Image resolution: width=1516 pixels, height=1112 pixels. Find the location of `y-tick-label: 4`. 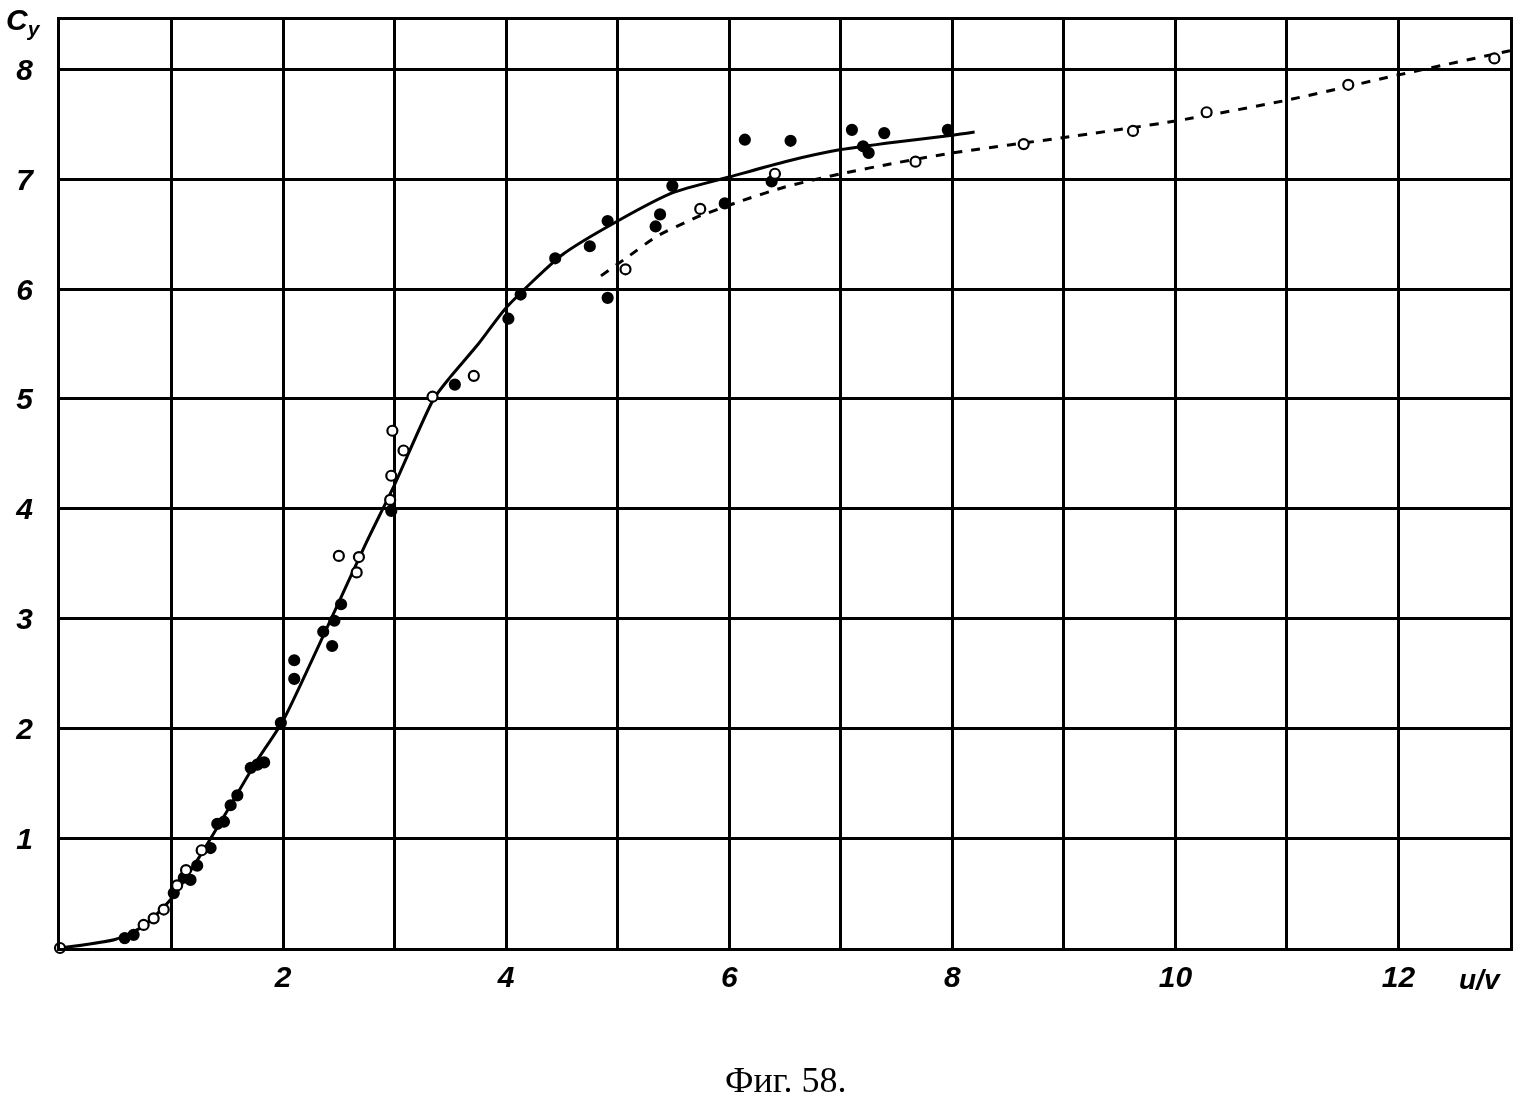

y-tick-label: 4 is located at coordinates (24, 509).